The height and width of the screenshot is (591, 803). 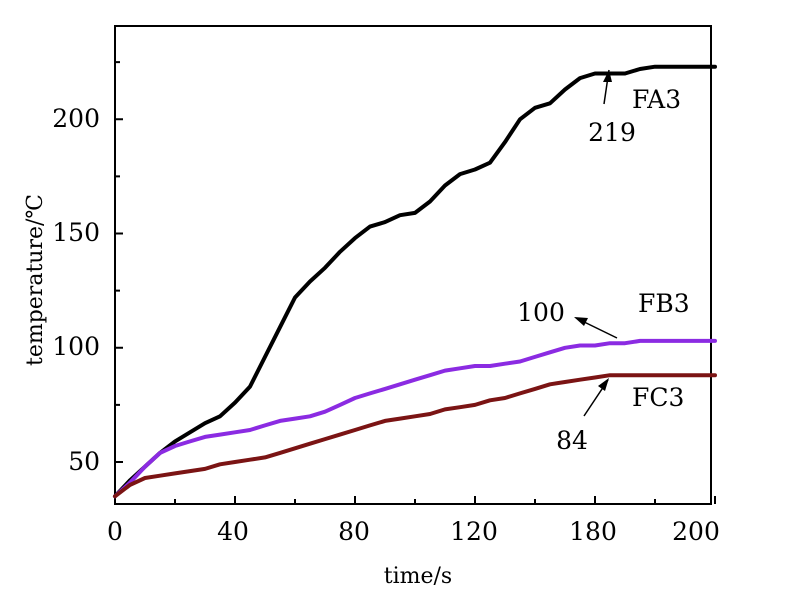 What do you see at coordinates (607, 76) in the screenshot?
I see `annotation-arrowhead-fa3` at bounding box center [607, 76].